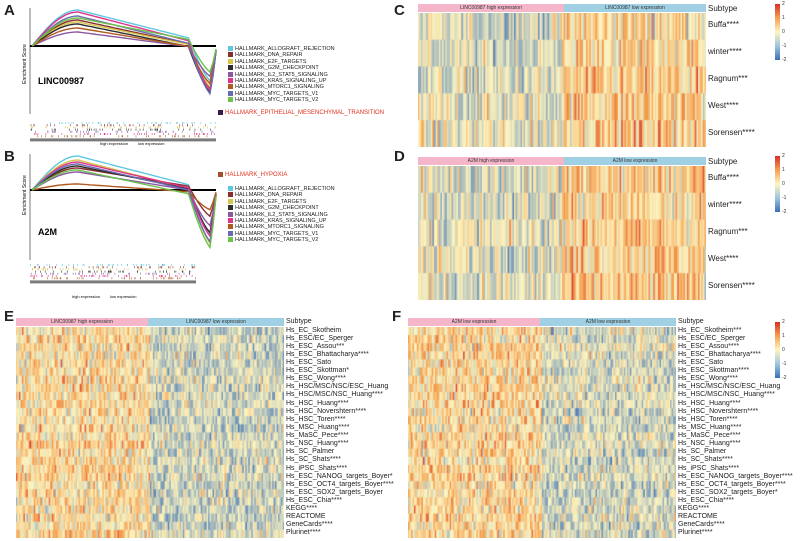 Image resolution: width=800 pixels, height=541 pixels. I want to click on a-legend-item: HALLMARK_MYC_TARGETS_V1, so click(273, 94).